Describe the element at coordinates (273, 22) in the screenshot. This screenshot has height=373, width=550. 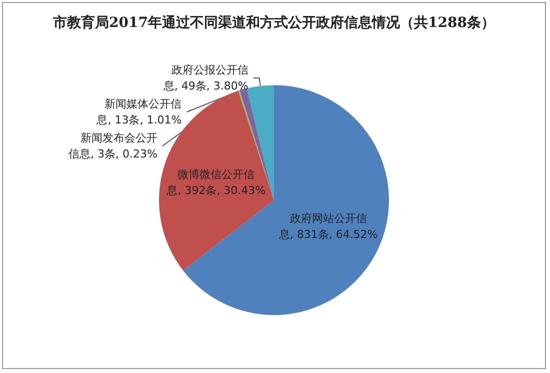
I see `chart-title: 市教育局2017年通过不同渠道和方式公开政府信息情况（共1288条）` at that location.